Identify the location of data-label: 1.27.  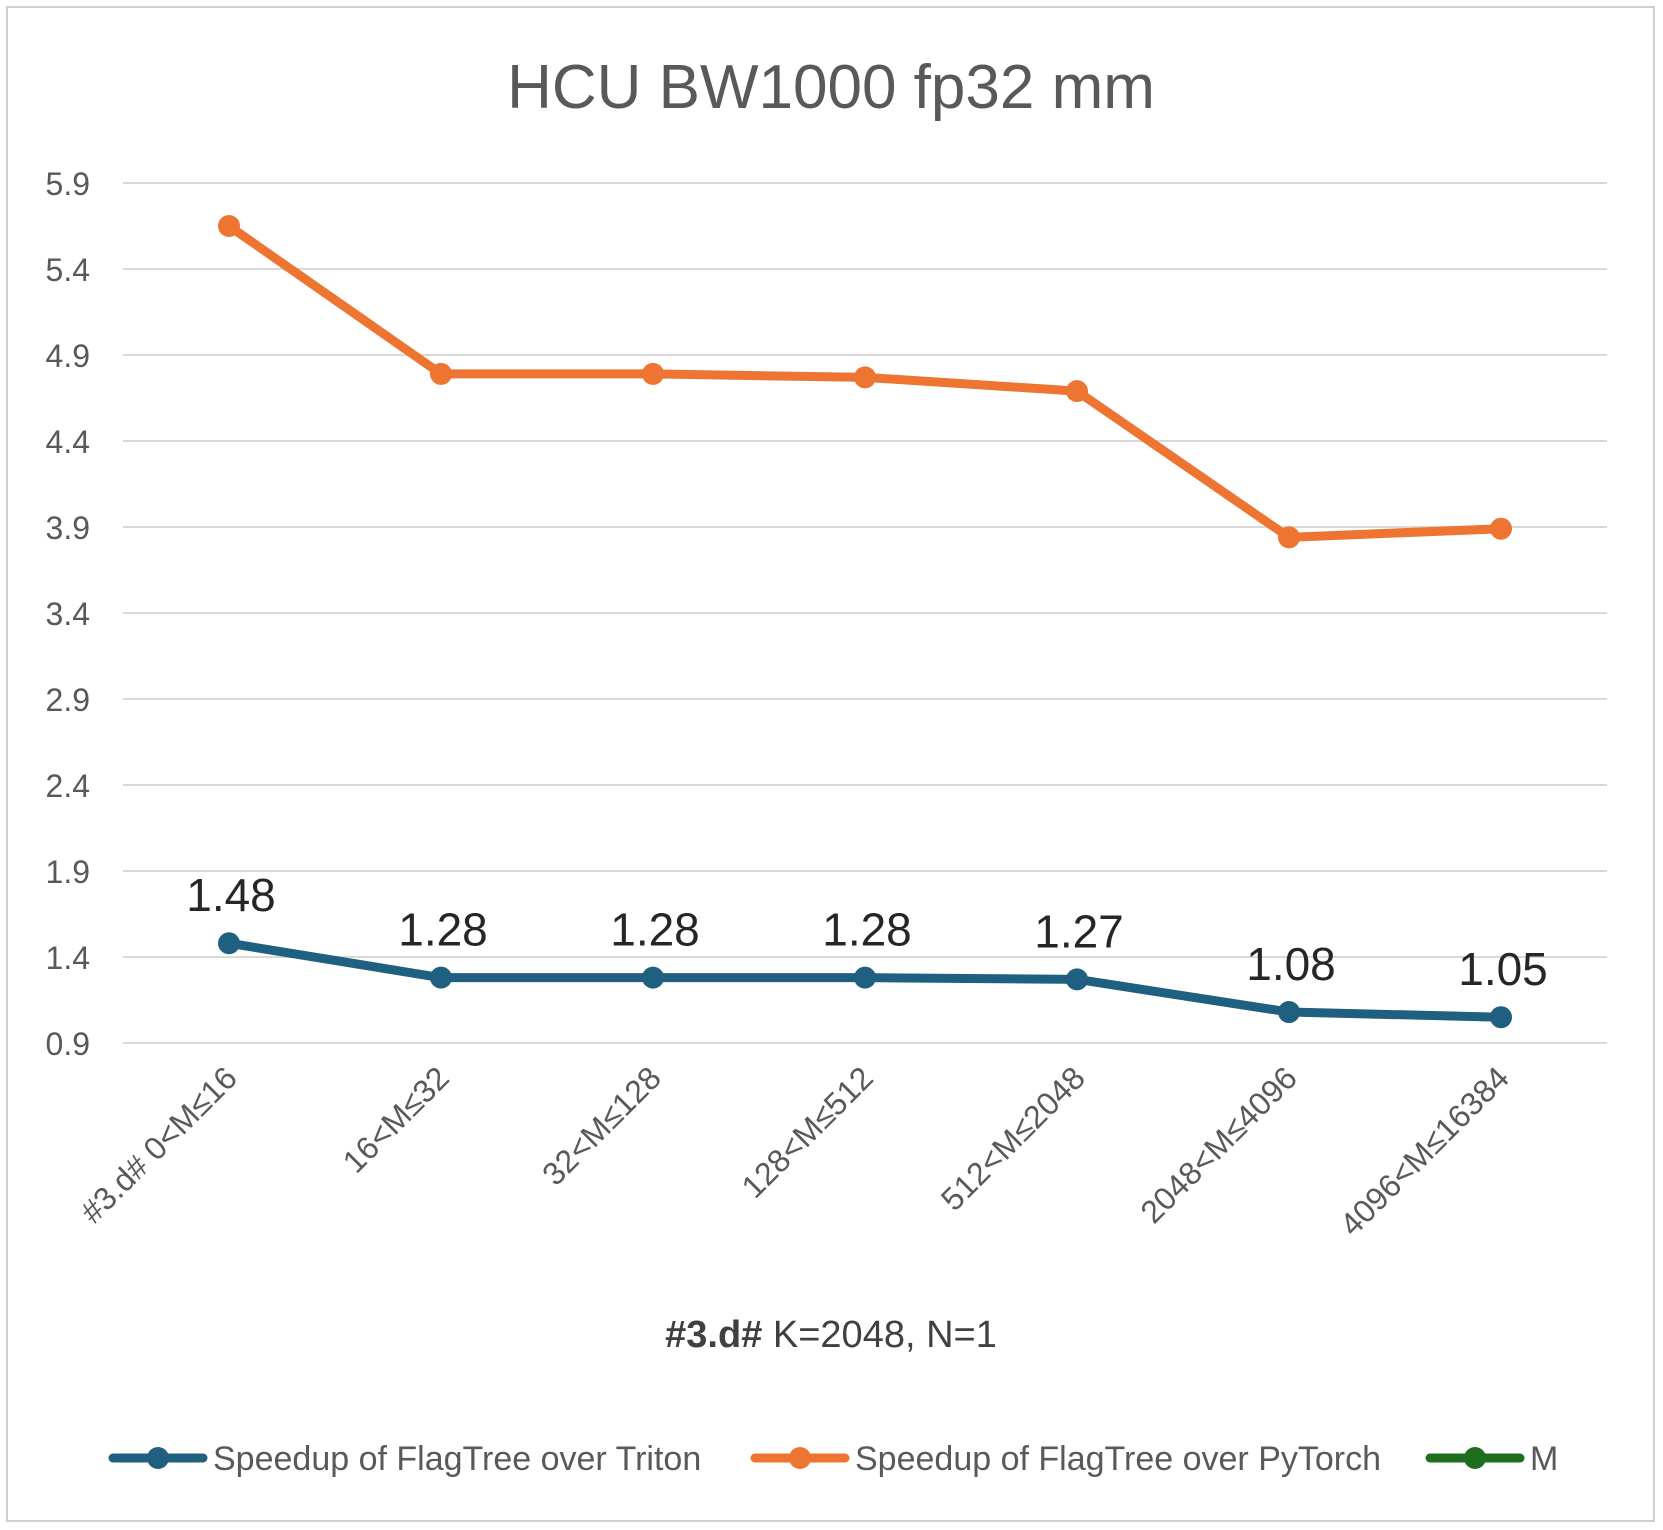
(1079, 931).